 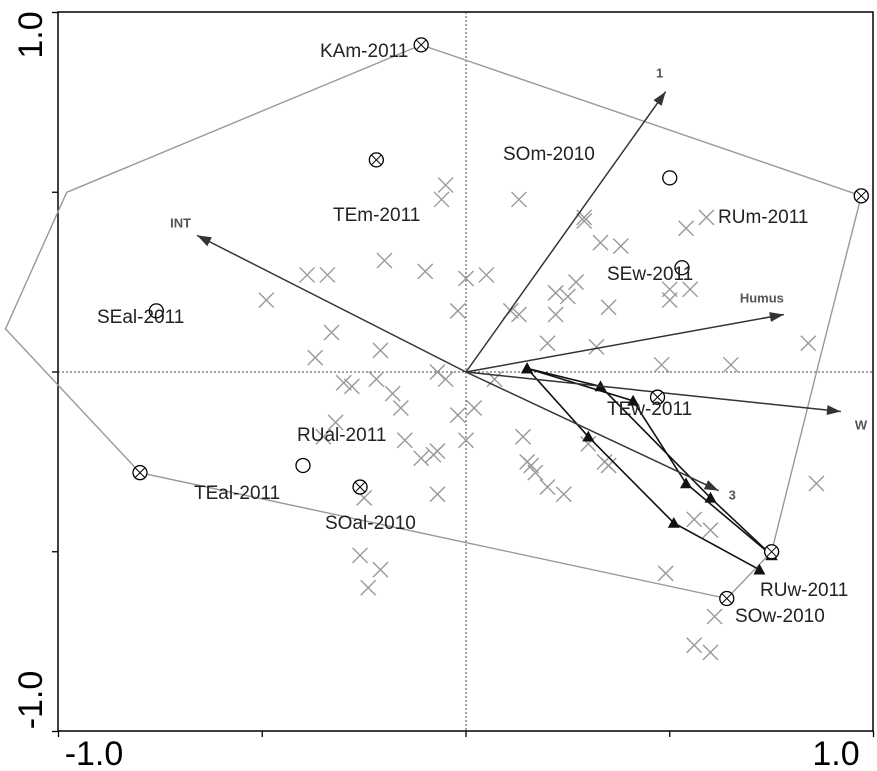 I want to click on site-label-rual-2011: RUal-2011, so click(x=341, y=435).